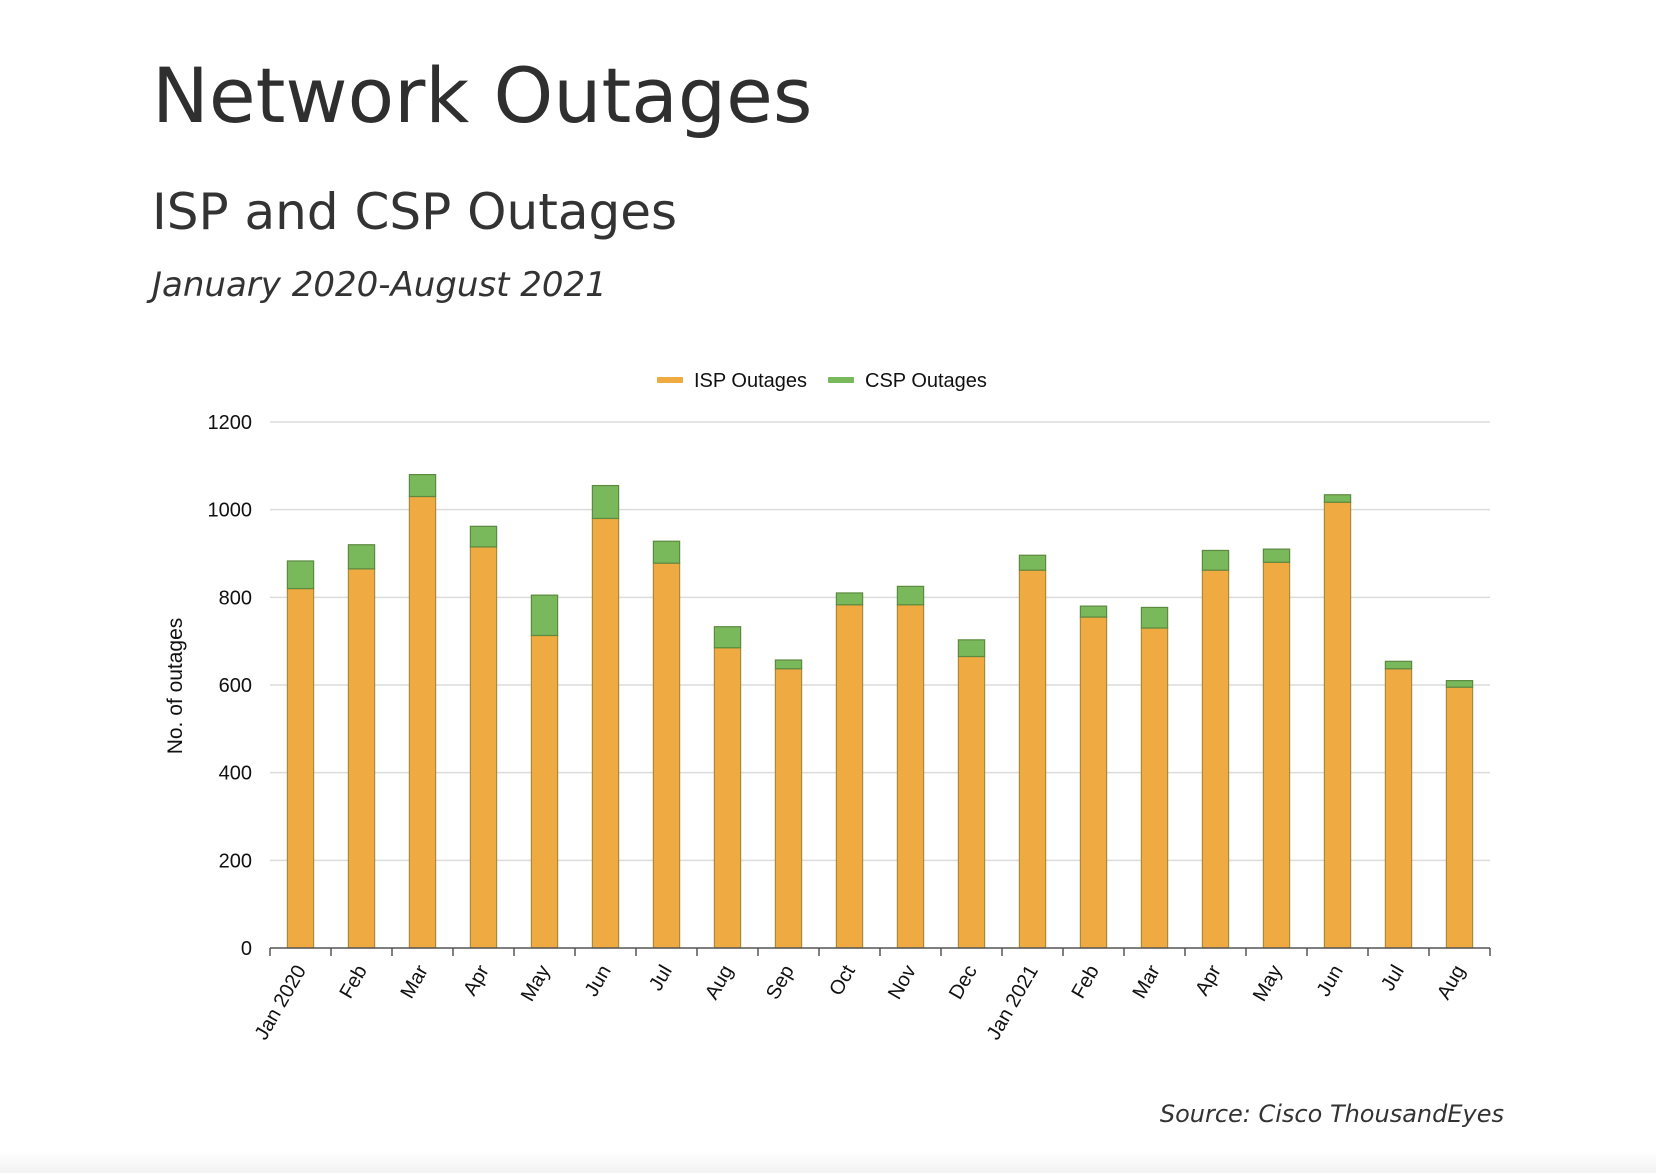  Describe the element at coordinates (235, 774) in the screenshot. I see `y-tick-label: 400` at that location.